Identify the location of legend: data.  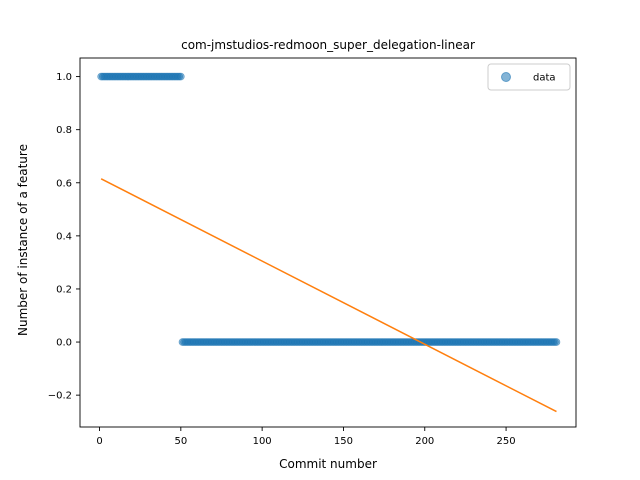
(529, 77).